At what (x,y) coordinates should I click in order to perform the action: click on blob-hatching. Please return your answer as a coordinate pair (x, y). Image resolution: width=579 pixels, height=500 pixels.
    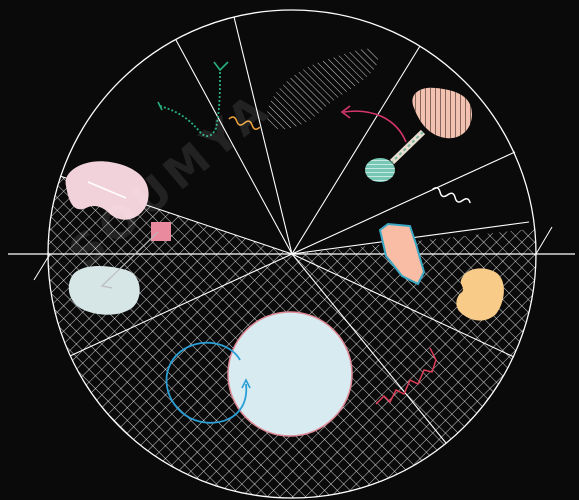
    Looking at the image, I should click on (442, 113).